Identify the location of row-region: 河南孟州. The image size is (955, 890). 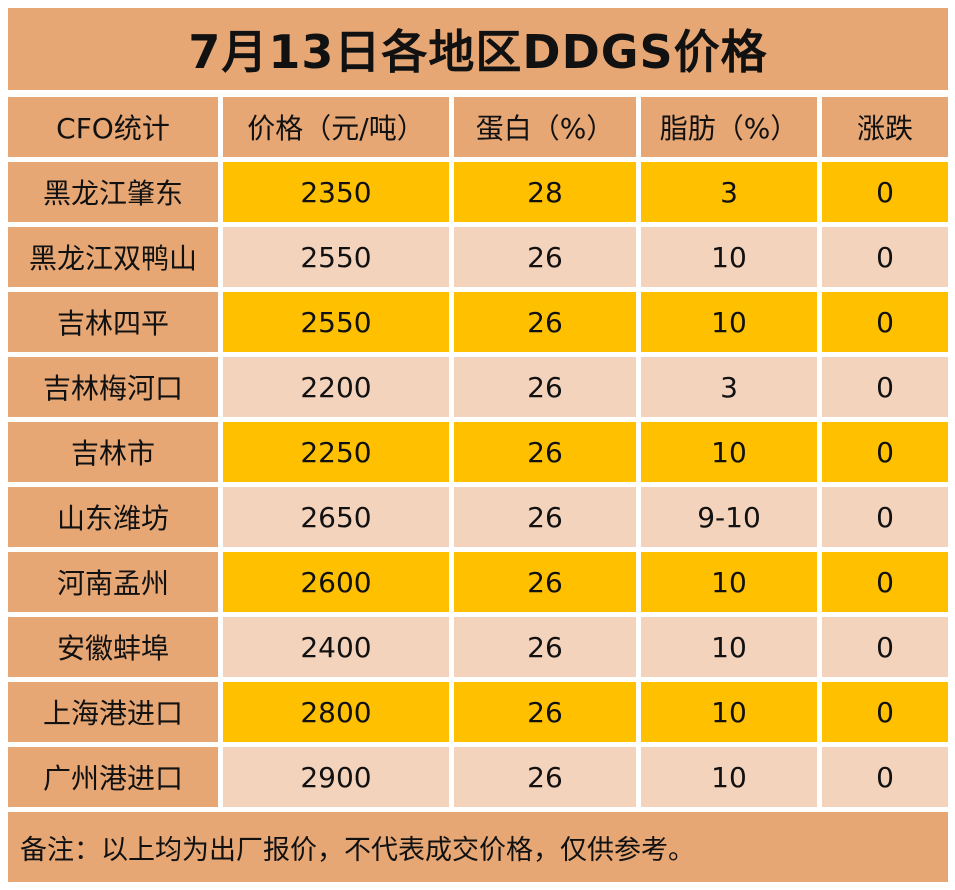
(113, 582).